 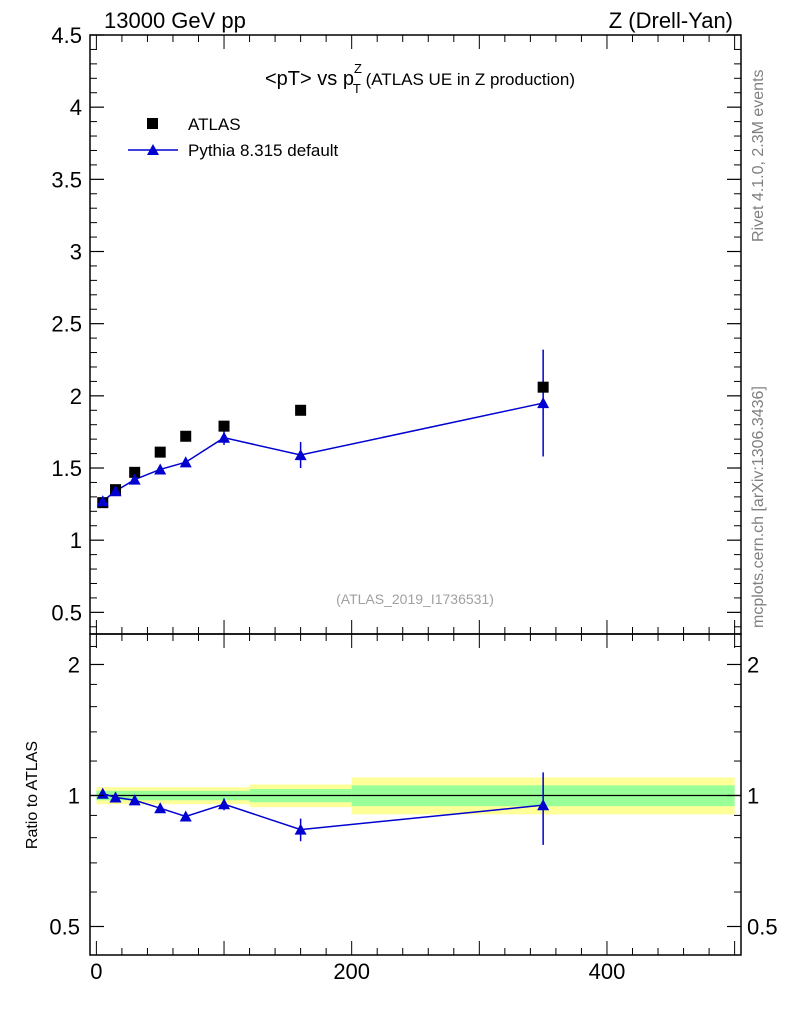 What do you see at coordinates (357, 88) in the screenshot?
I see `main-title-sub: T` at bounding box center [357, 88].